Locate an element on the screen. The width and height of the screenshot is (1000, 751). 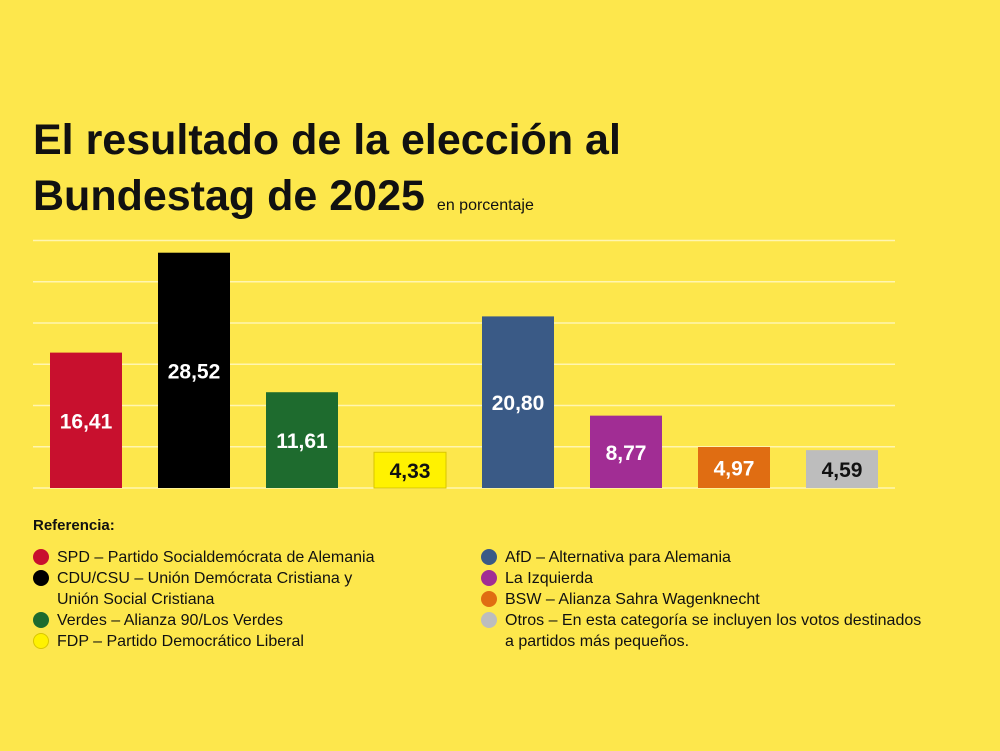
bar-cdu-csu is located at coordinates (194, 370).